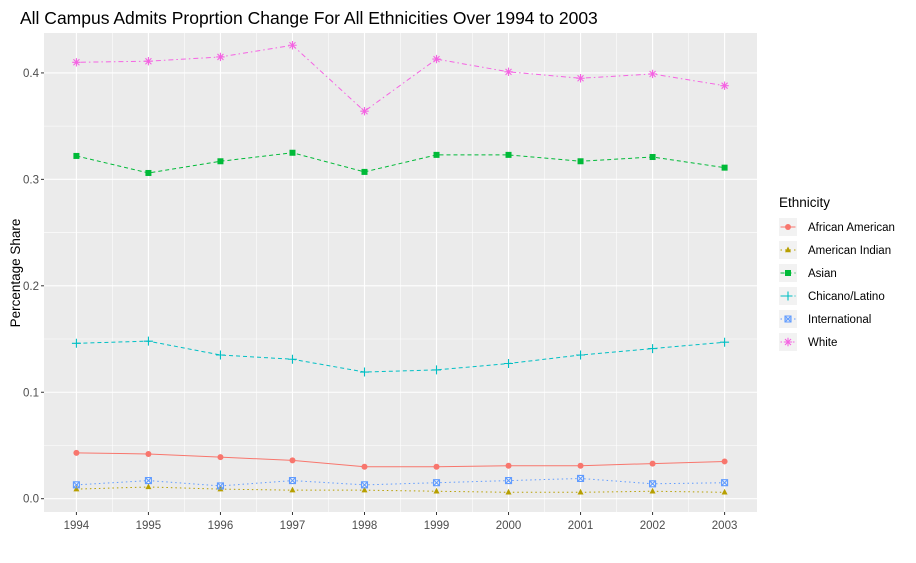  I want to click on x-tick-label: 1995, so click(149, 526).